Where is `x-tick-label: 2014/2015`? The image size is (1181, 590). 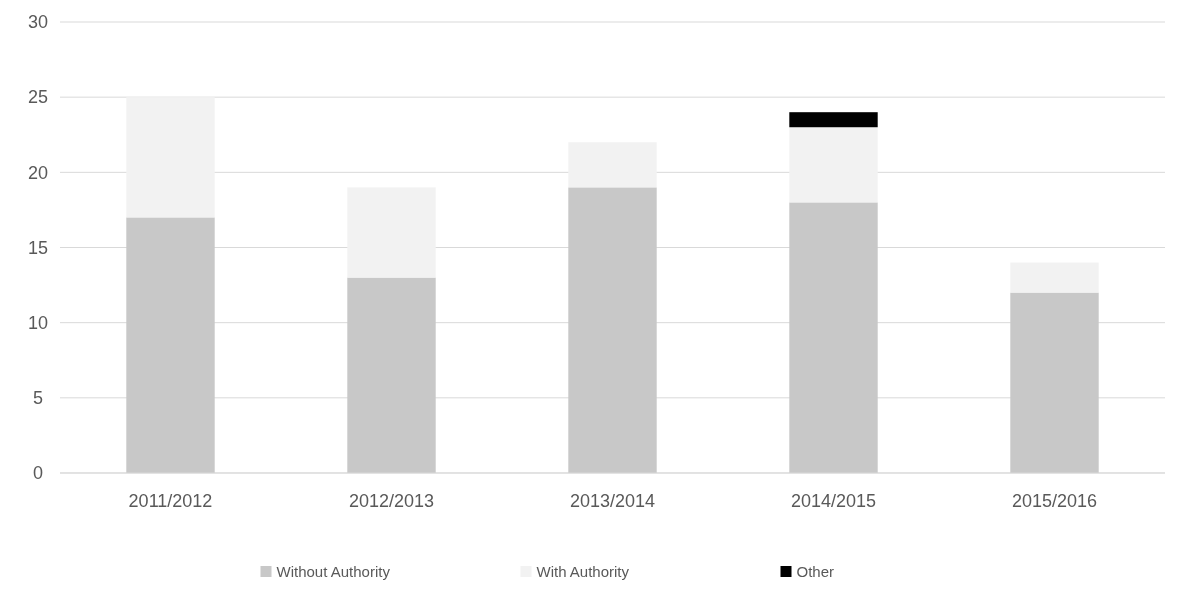 x-tick-label: 2014/2015 is located at coordinates (833, 501).